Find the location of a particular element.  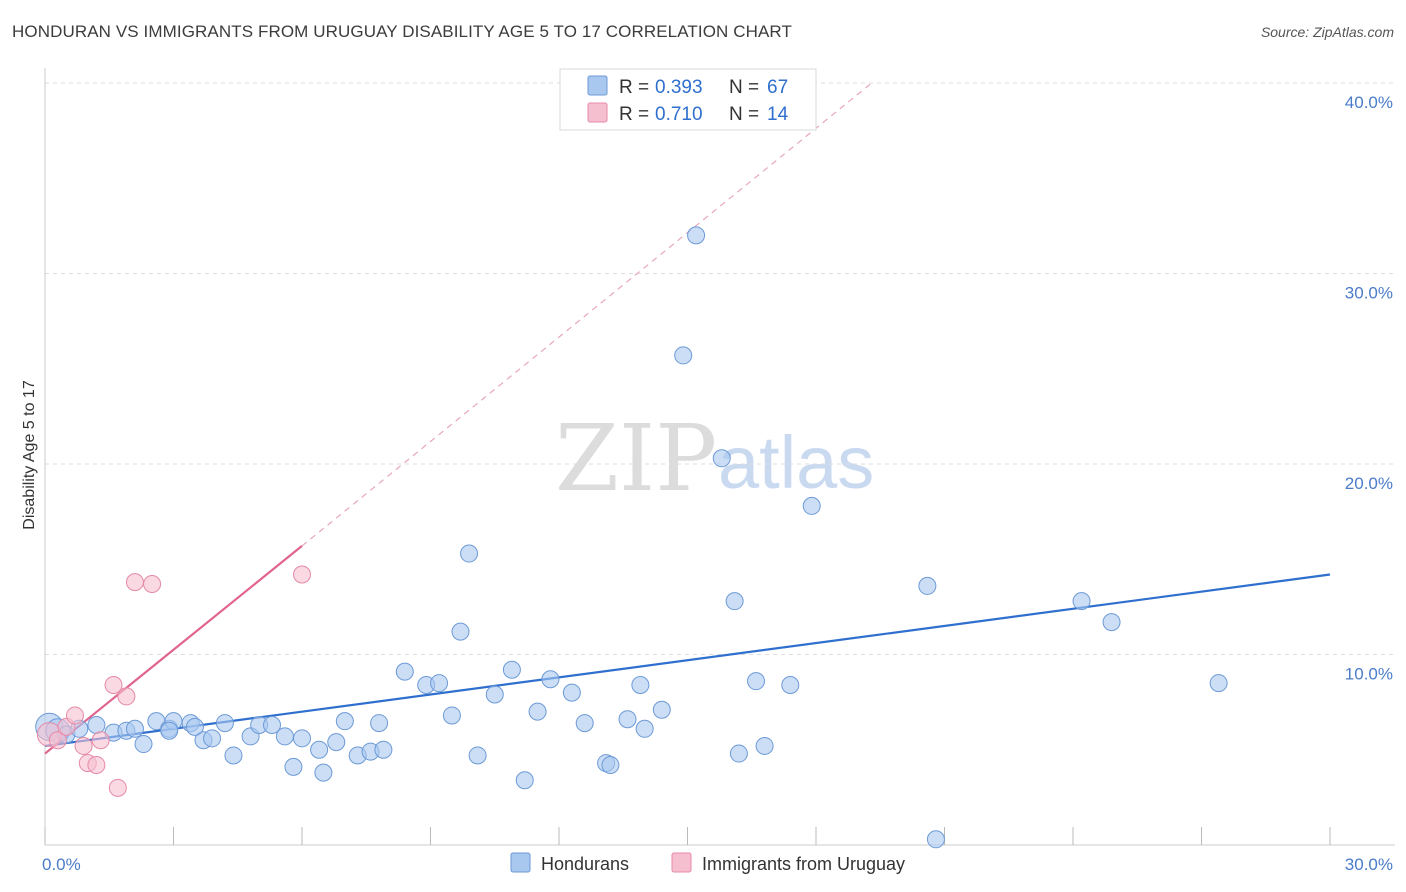

x-tick-label-start: 0.0% is located at coordinates (61, 864).